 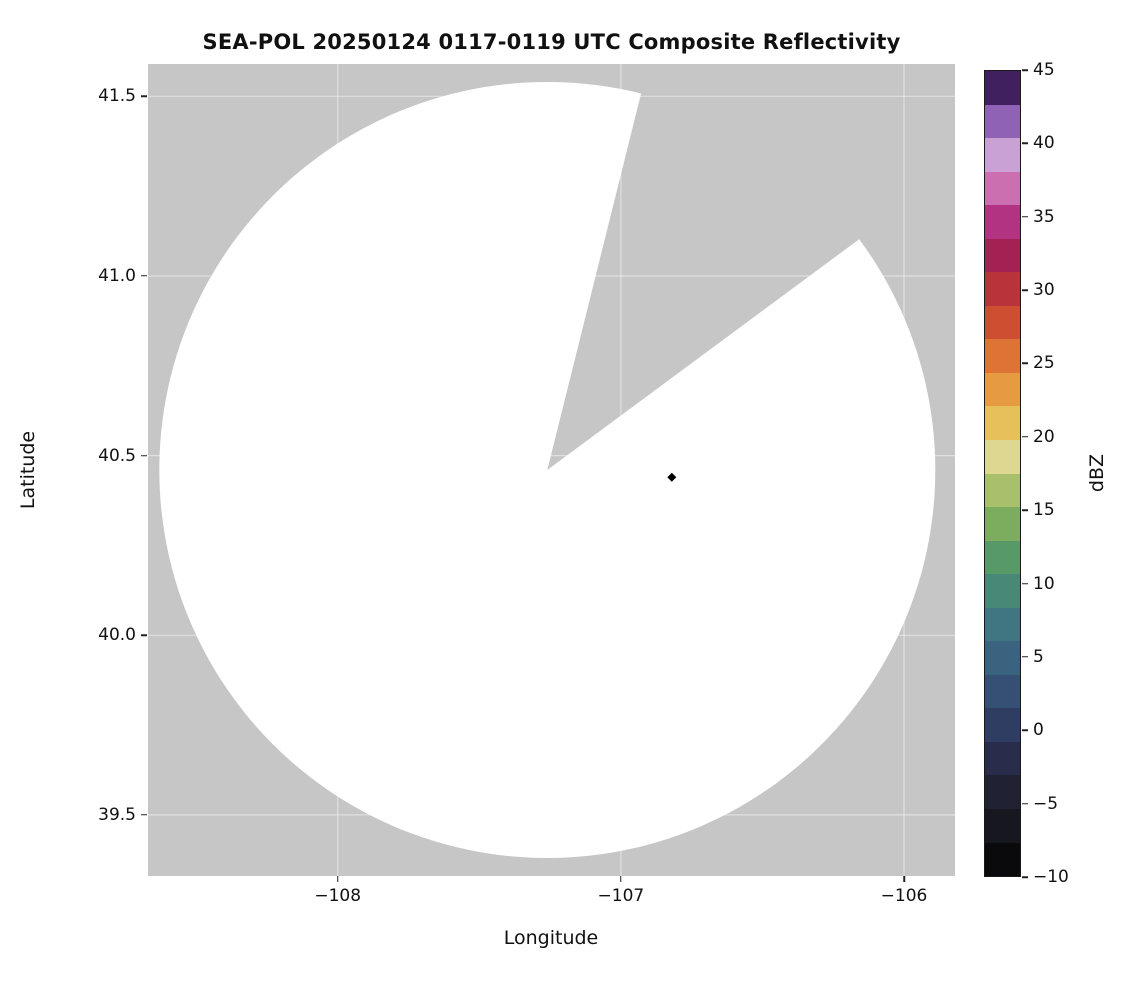 What do you see at coordinates (1097, 473) in the screenshot?
I see `colorbar-label: dBZ` at bounding box center [1097, 473].